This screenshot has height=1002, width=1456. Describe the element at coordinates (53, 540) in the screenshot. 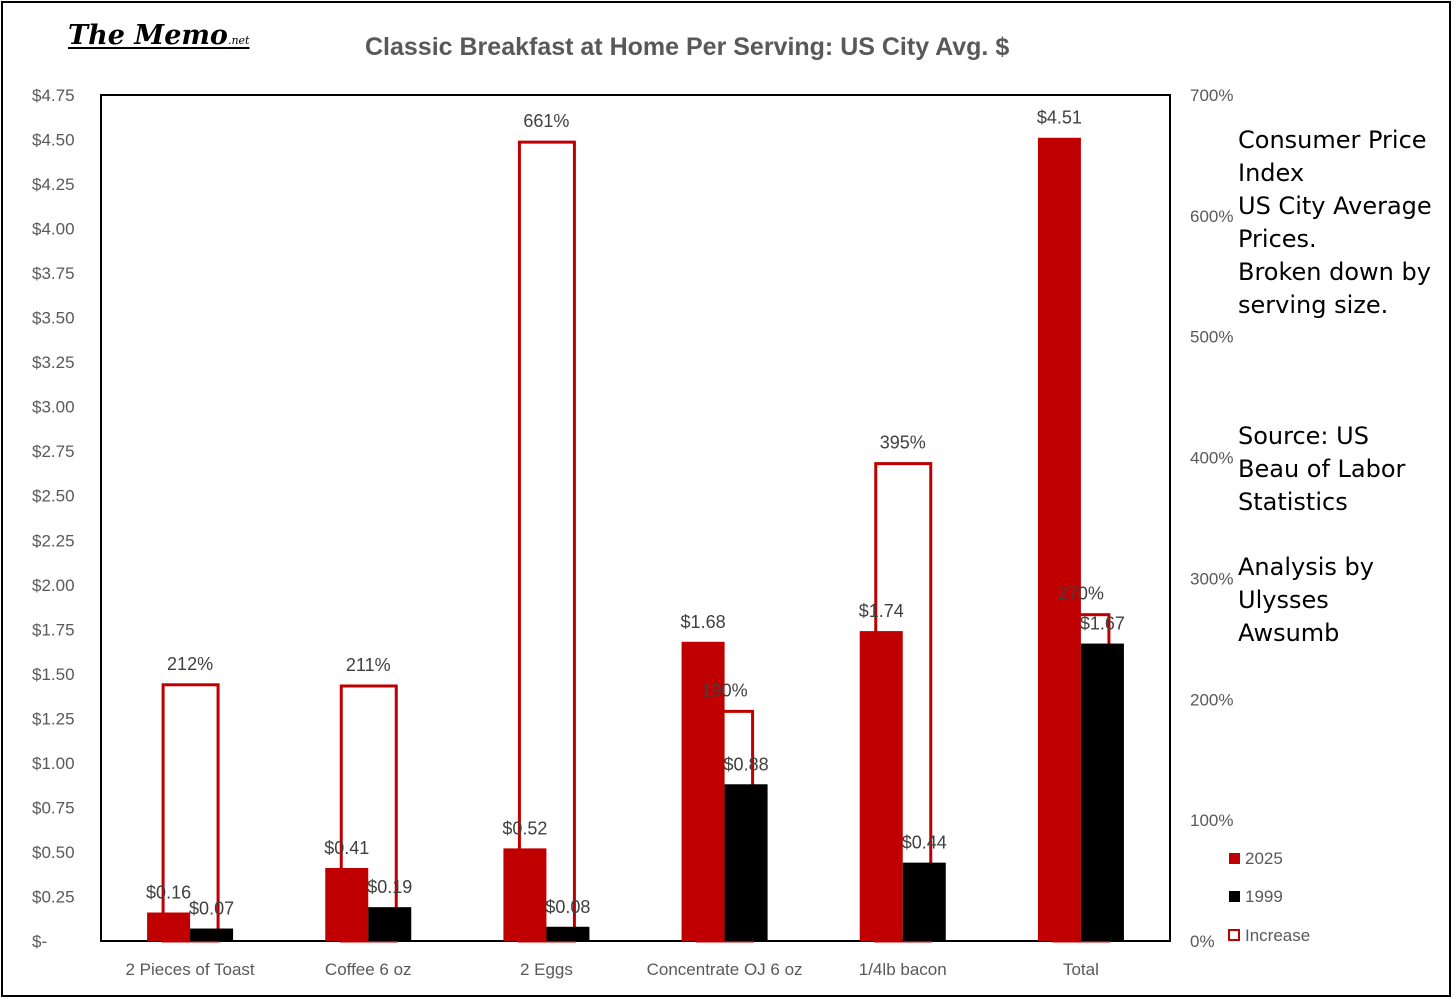

I see `left-axis-tick-label: $2.25` at that location.